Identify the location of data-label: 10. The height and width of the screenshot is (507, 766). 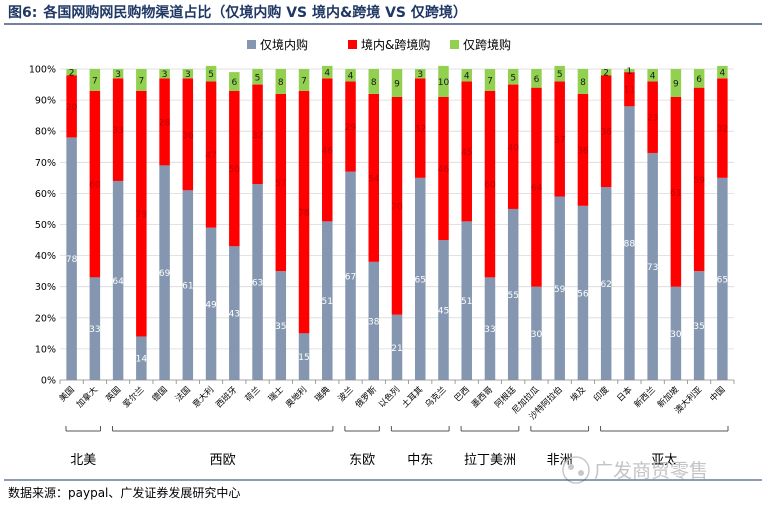
(444, 83).